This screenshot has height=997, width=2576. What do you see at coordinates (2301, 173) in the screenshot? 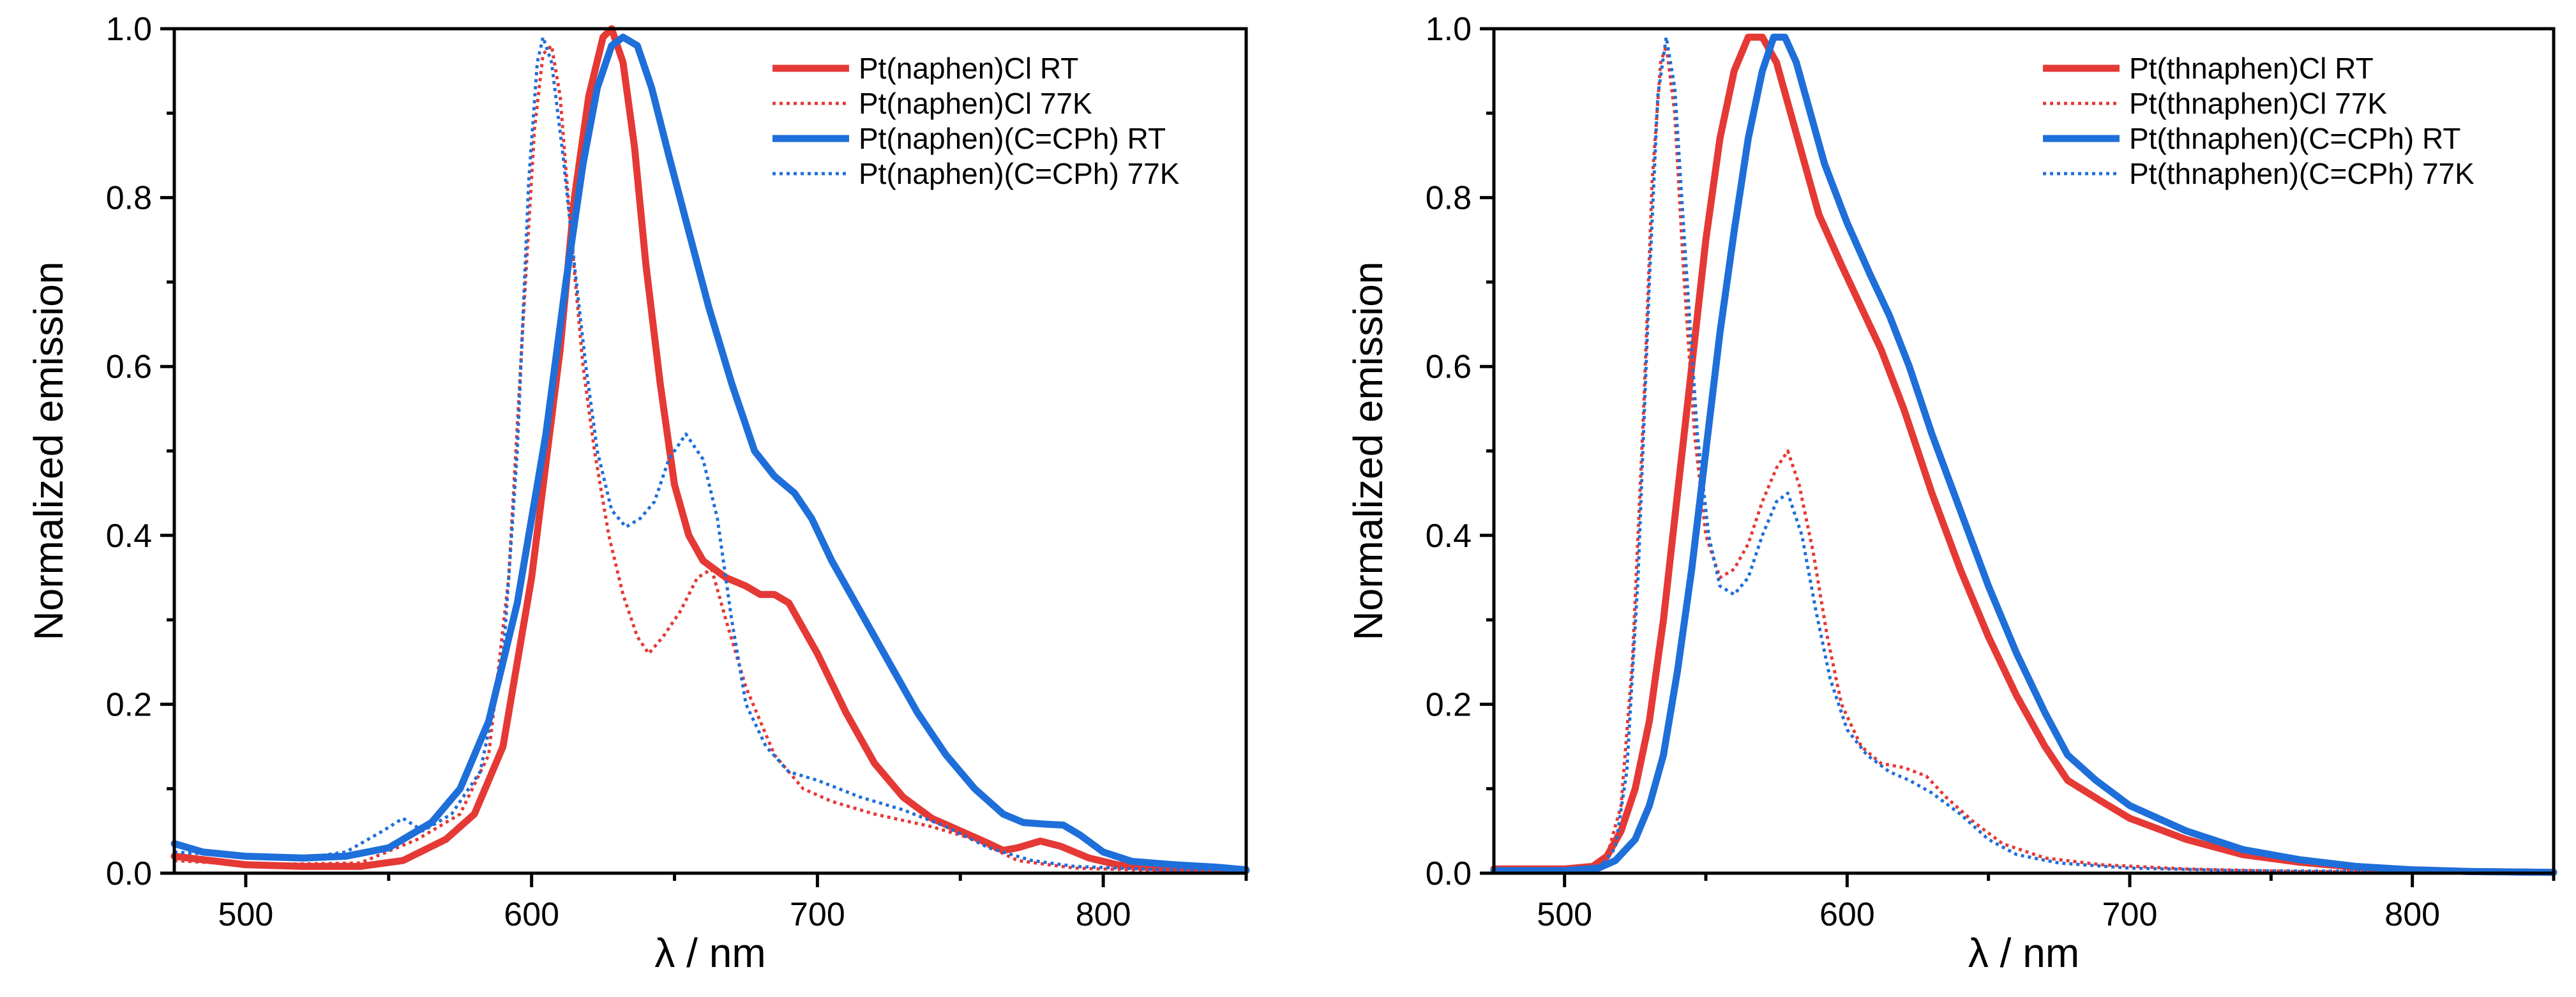
I see `legend-label: Pt(thnaphen)(C=CPh) 77K` at bounding box center [2301, 173].